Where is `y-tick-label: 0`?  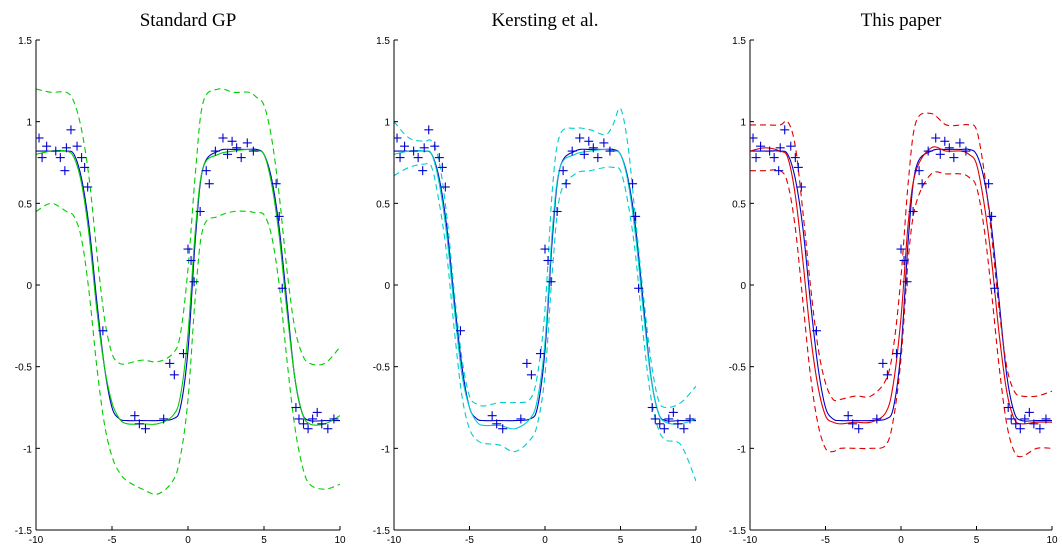
y-tick-label: 0 is located at coordinates (743, 286).